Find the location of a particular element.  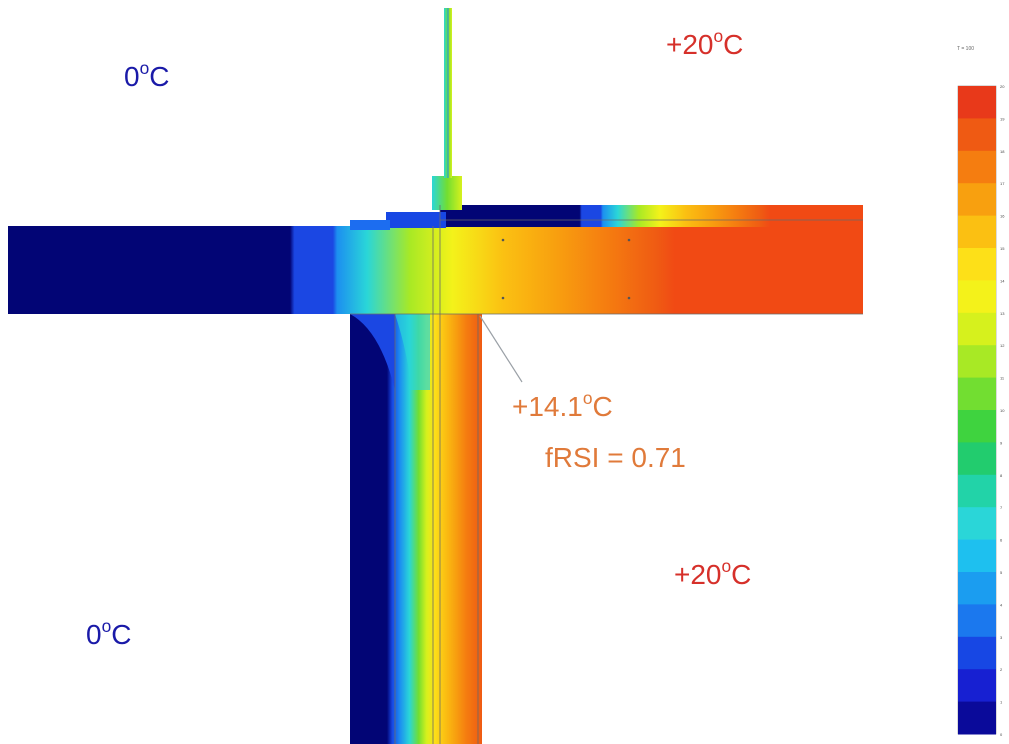

legend-tick-label: 9 is located at coordinates (1001, 442).